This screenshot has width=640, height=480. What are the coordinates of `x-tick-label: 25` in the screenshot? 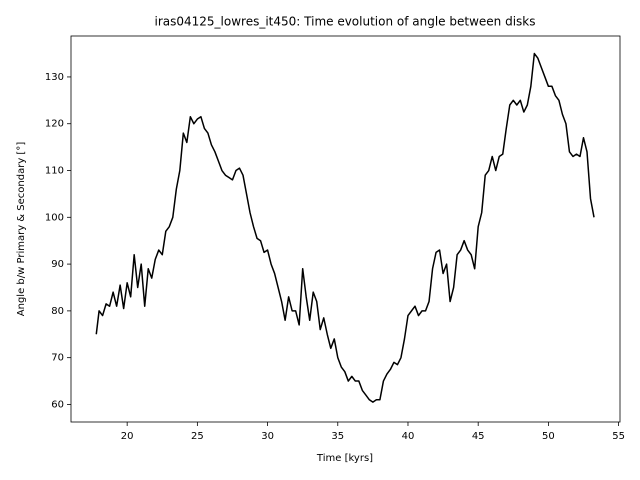 It's located at (197, 436).